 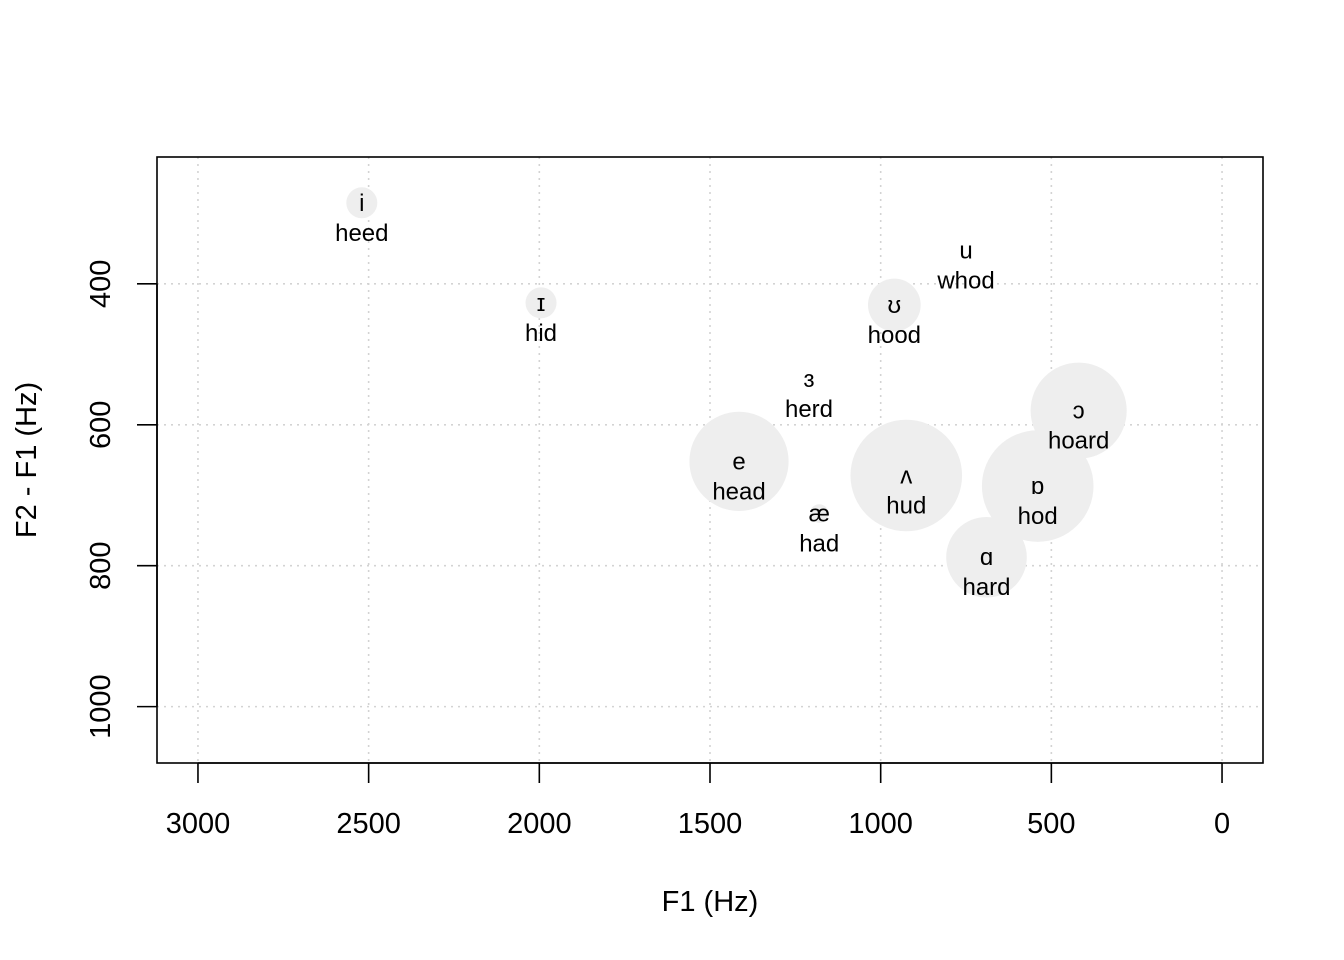 I want to click on vowel-word-head: head, so click(x=738, y=491).